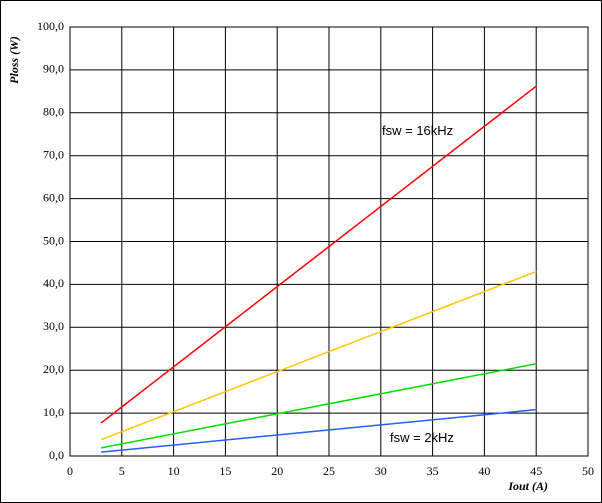 The image size is (602, 503). I want to click on y-tick-label: 90,0, so click(53, 69).